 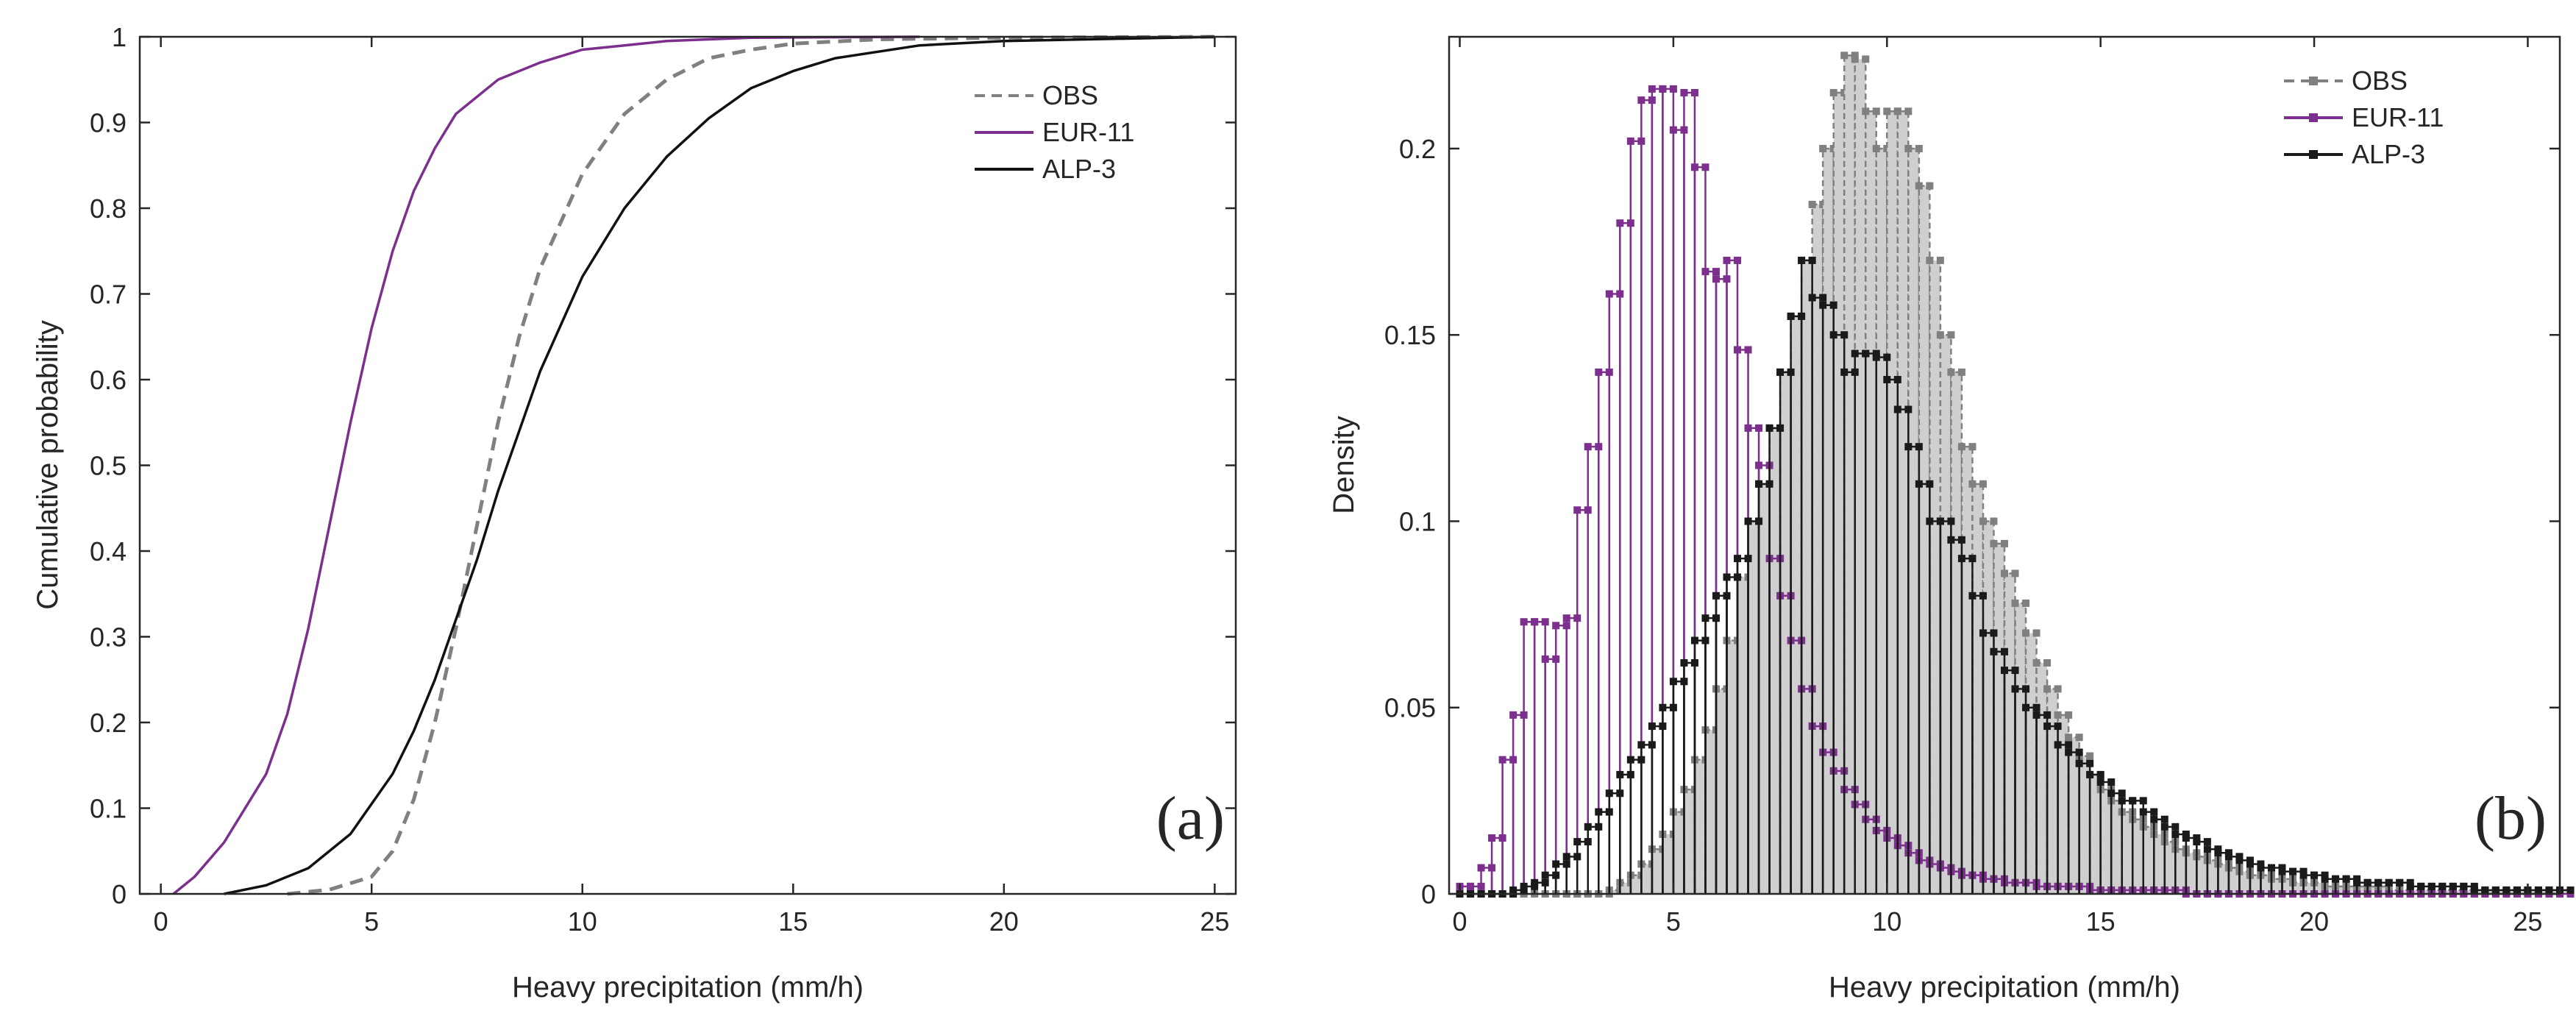 What do you see at coordinates (1673, 922) in the screenshot?
I see `x-tick-label: 5` at bounding box center [1673, 922].